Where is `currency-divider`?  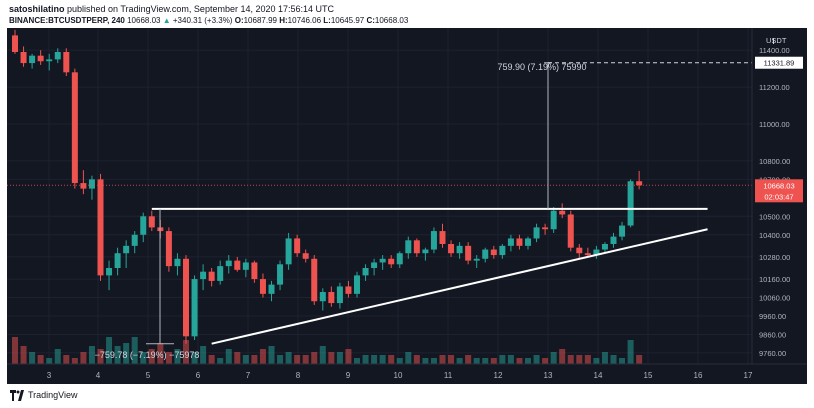
currency-divider is located at coordinates (773, 41).